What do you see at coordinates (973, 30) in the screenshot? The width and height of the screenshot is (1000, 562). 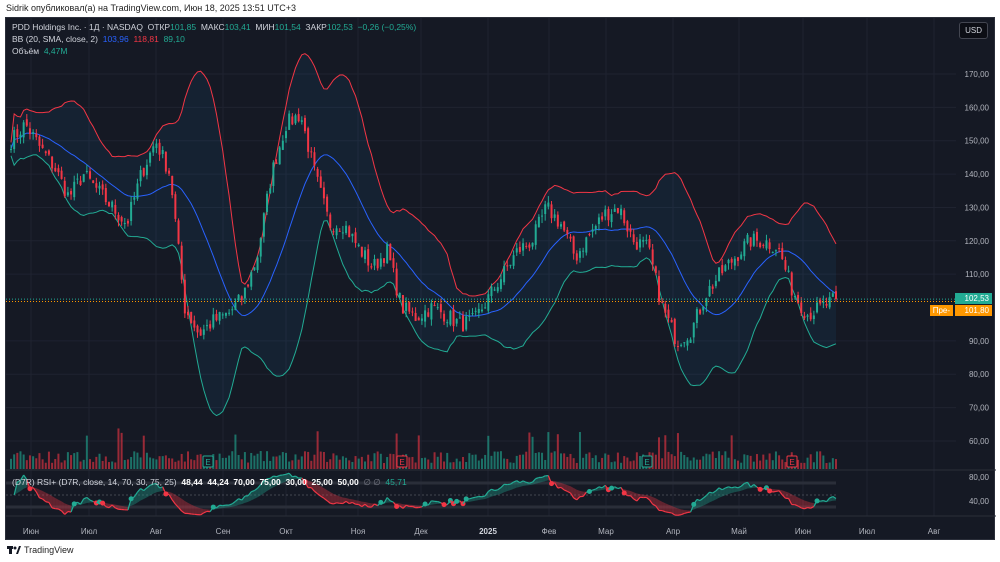 I see `currency-button: USD` at bounding box center [973, 30].